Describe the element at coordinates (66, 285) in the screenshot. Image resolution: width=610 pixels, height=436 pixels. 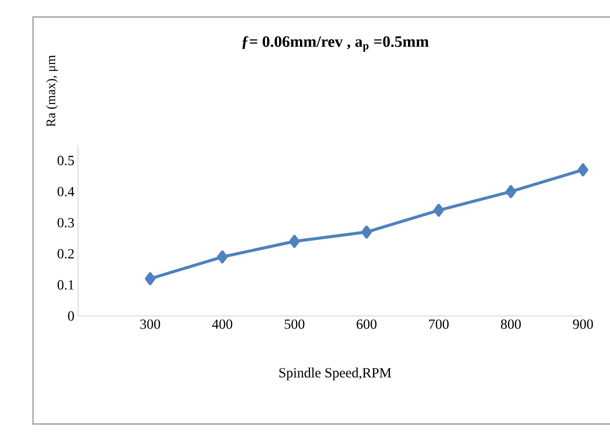
I see `y-tick-label: 0.1` at that location.